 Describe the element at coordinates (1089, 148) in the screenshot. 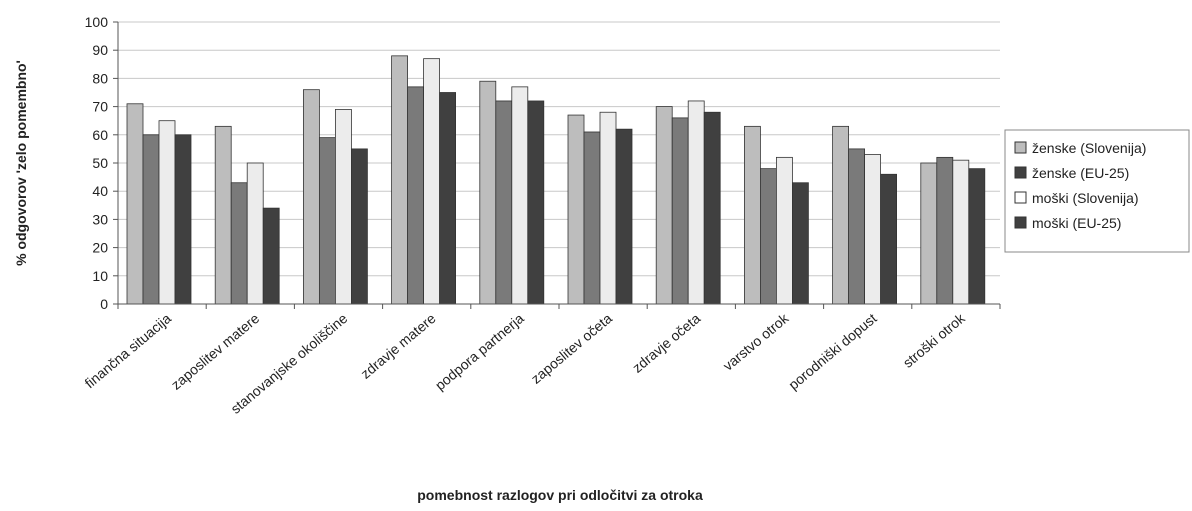

I see `legend-label: ženske (Slovenija)` at that location.